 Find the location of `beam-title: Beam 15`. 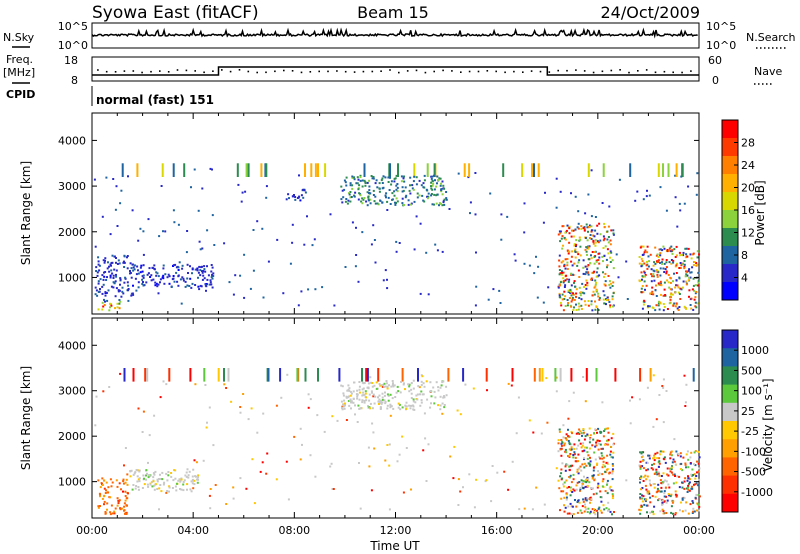

beam-title: Beam 15 is located at coordinates (393, 12).